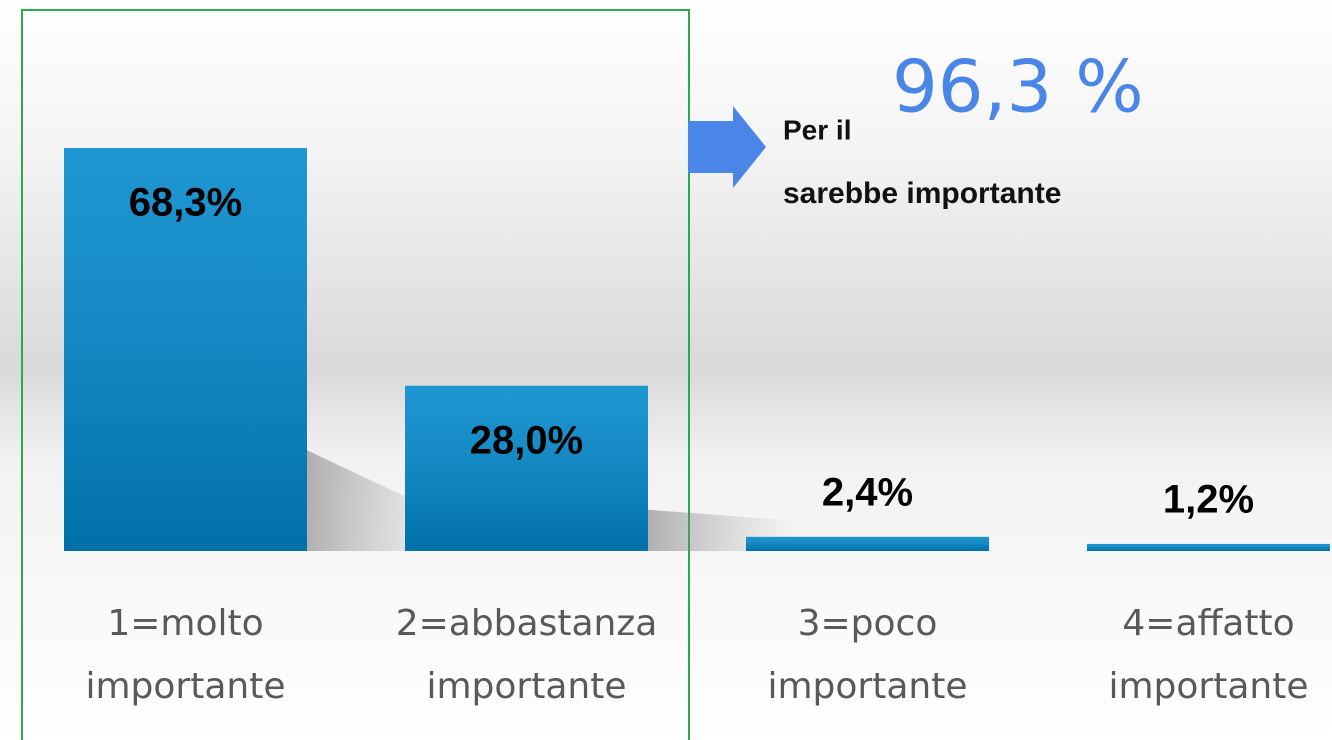  I want to click on value-label: 28,0%, so click(526, 440).